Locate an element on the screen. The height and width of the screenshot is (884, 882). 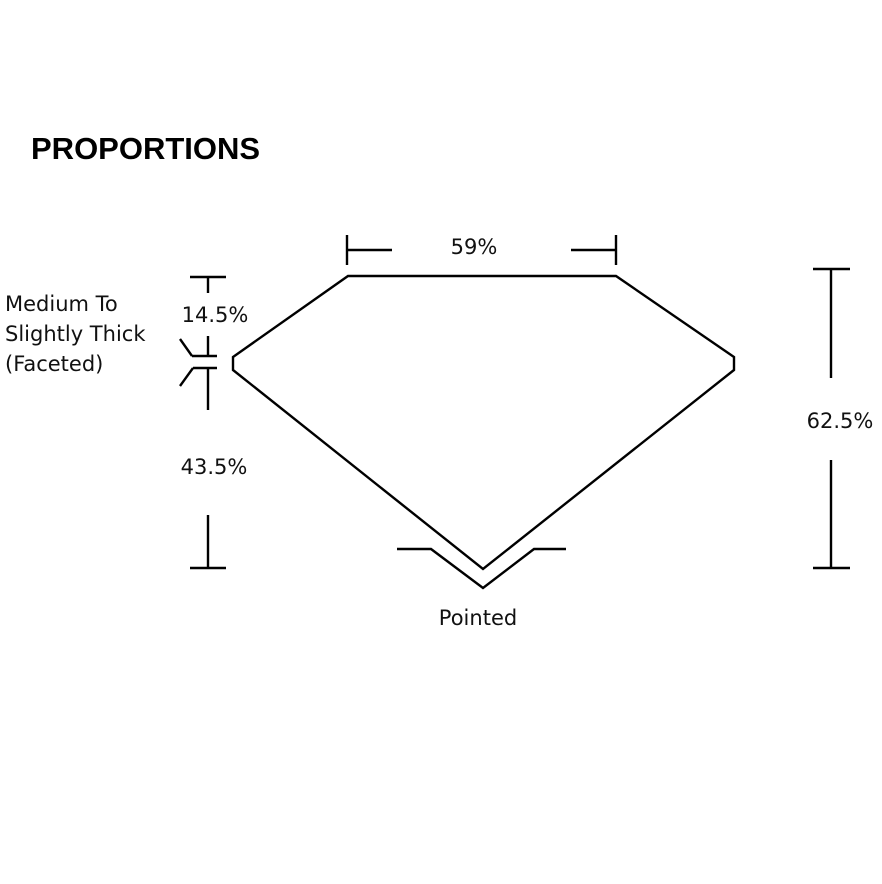
culet-label: Pointed is located at coordinates (478, 618).